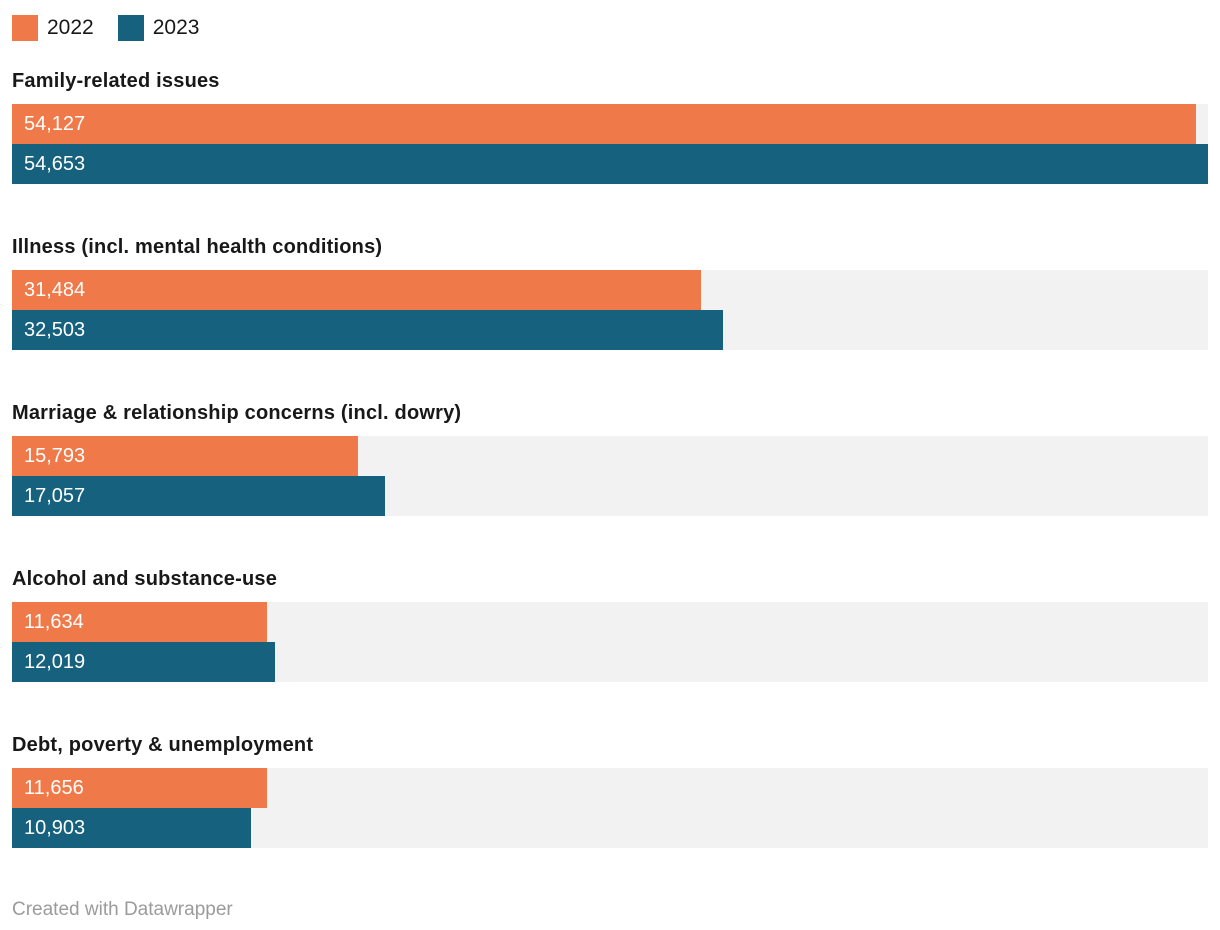 Image resolution: width=1220 pixels, height=930 pixels. Describe the element at coordinates (54, 622) in the screenshot. I see `bar-value-label: 11,634` at that location.